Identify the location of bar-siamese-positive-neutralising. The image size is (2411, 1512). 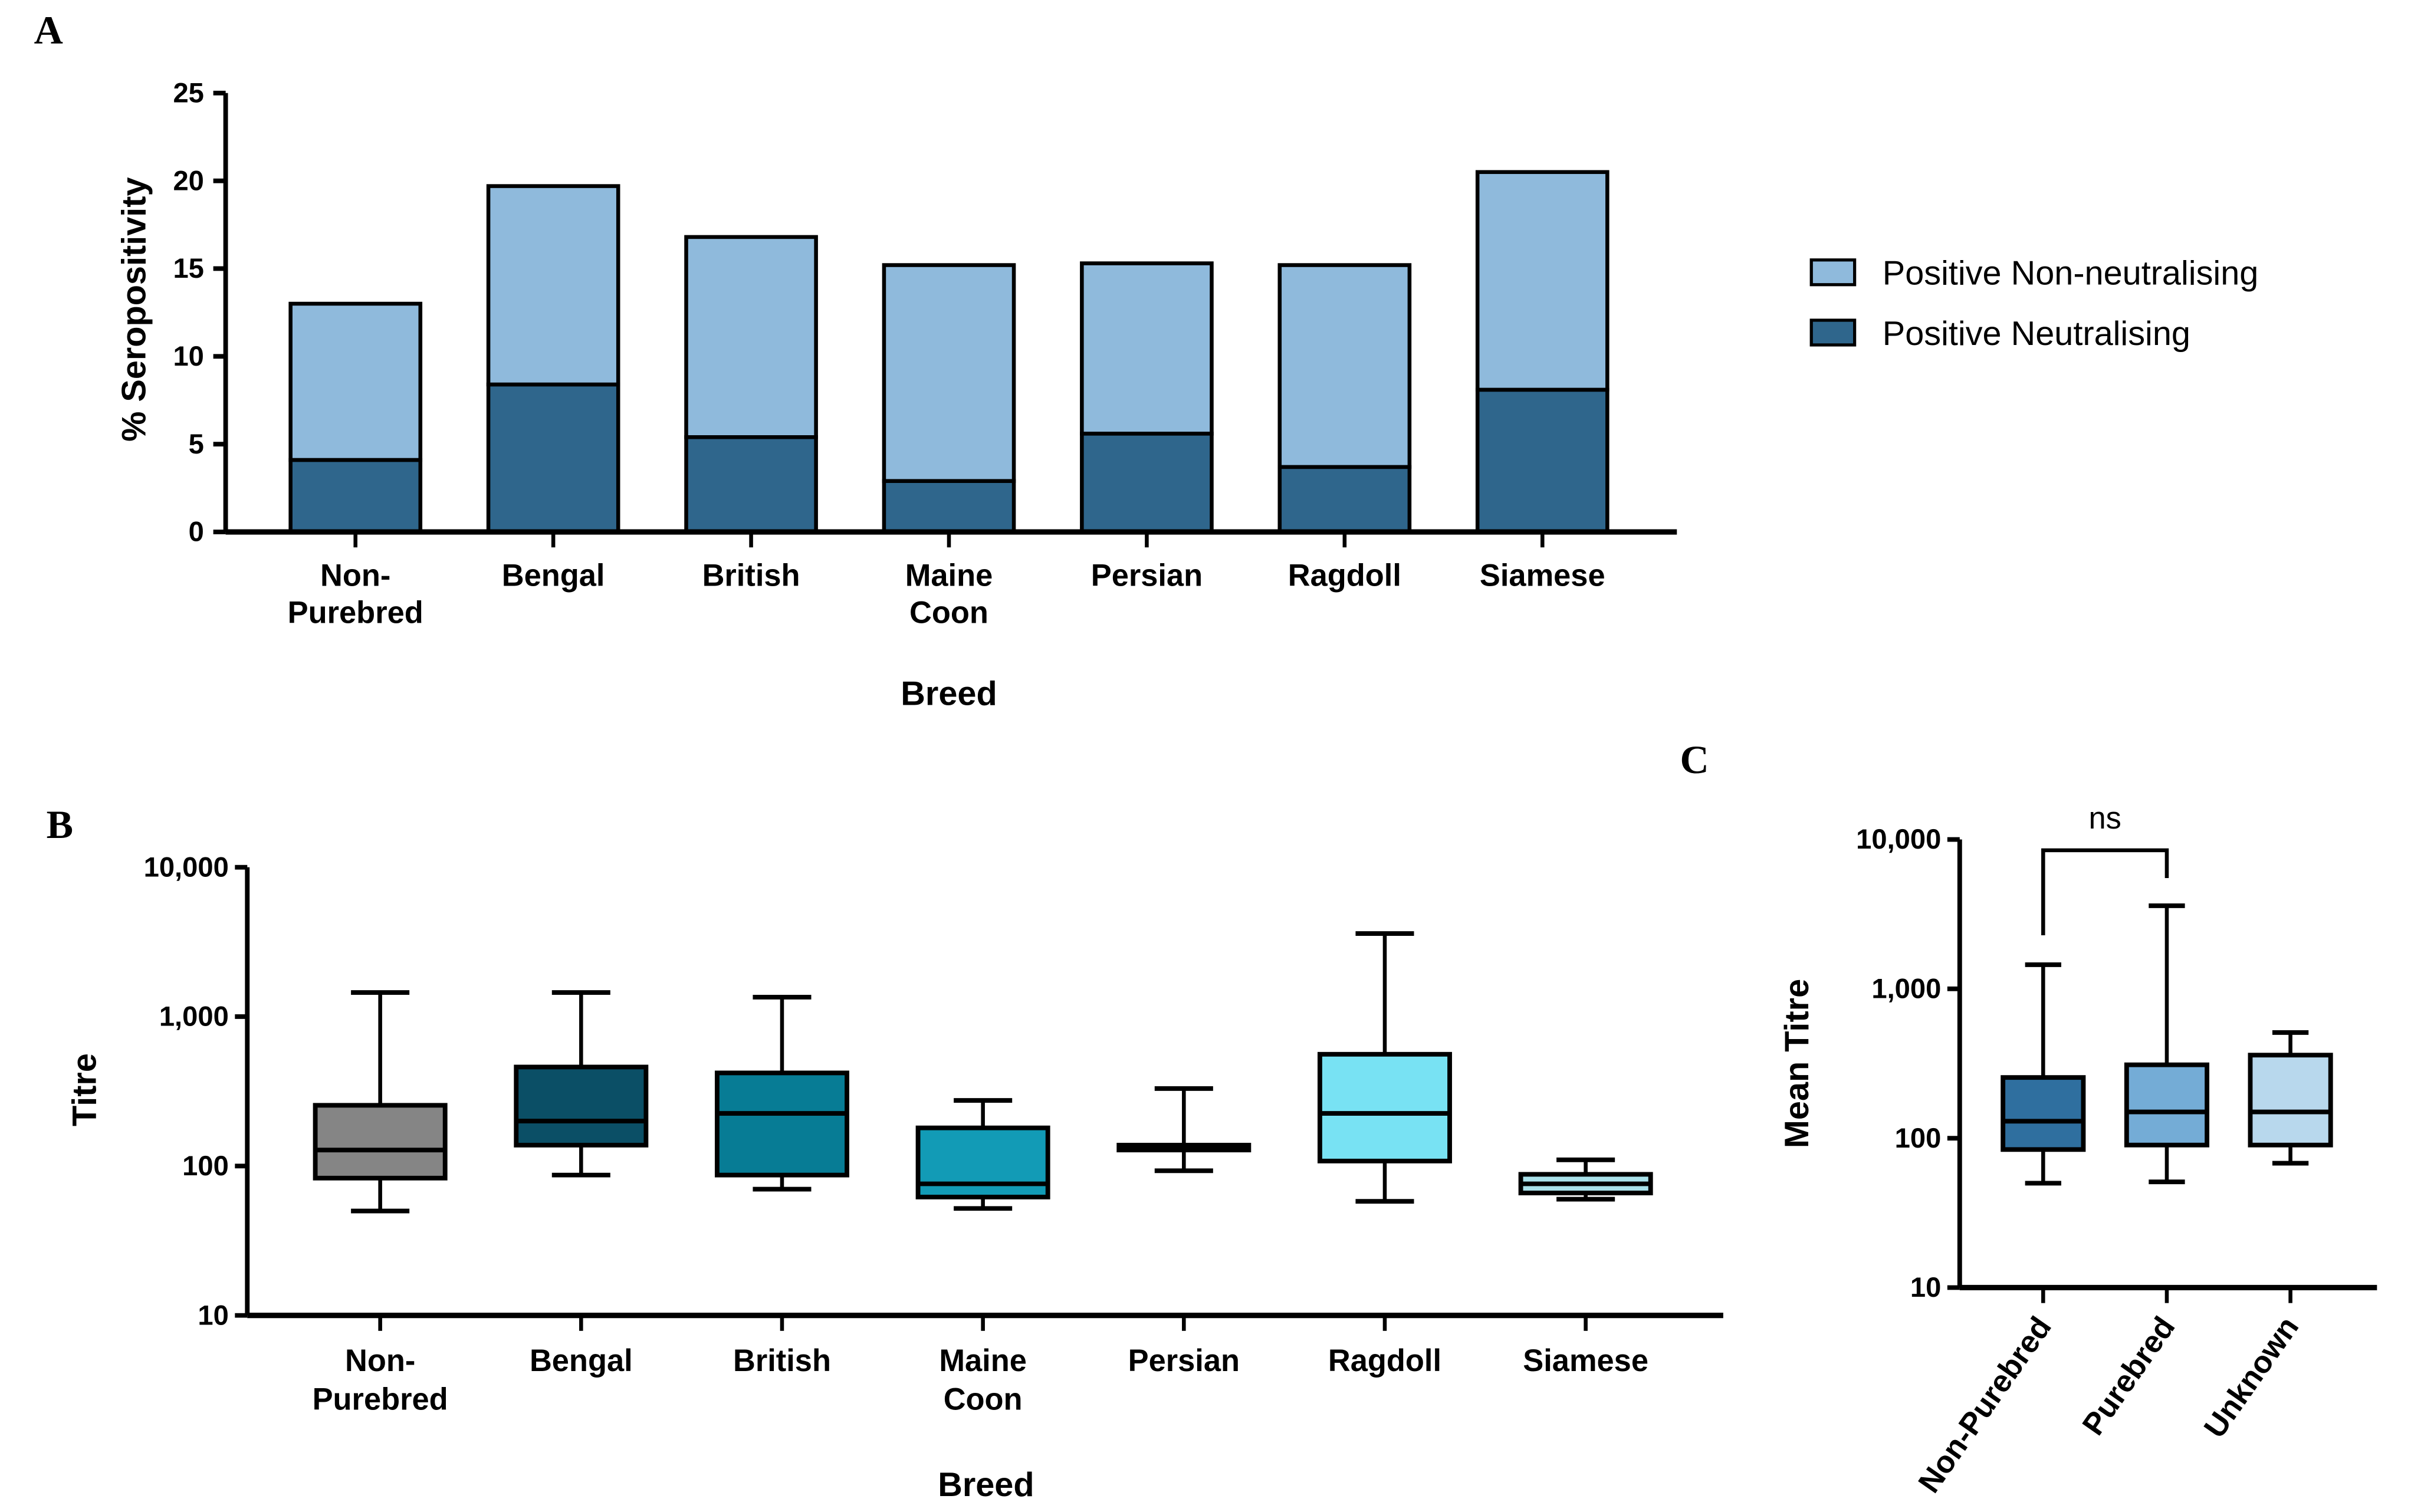
(1542, 460).